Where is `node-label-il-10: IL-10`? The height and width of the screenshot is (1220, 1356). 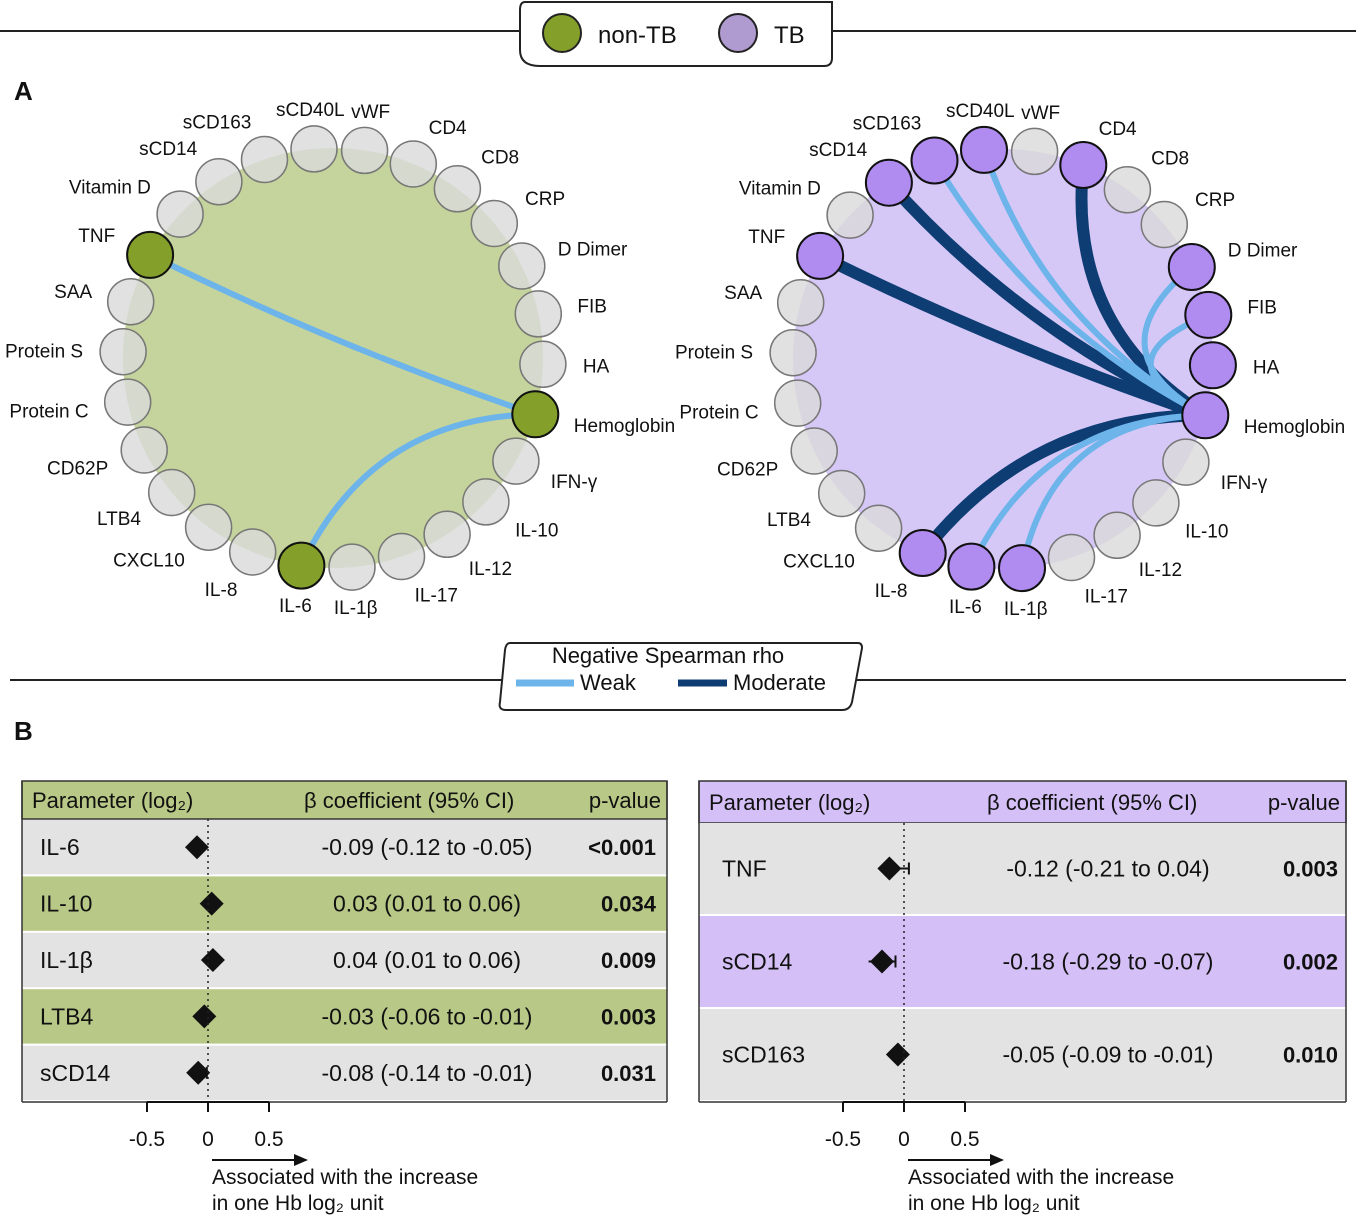 node-label-il-10: IL-10 is located at coordinates (1206, 531).